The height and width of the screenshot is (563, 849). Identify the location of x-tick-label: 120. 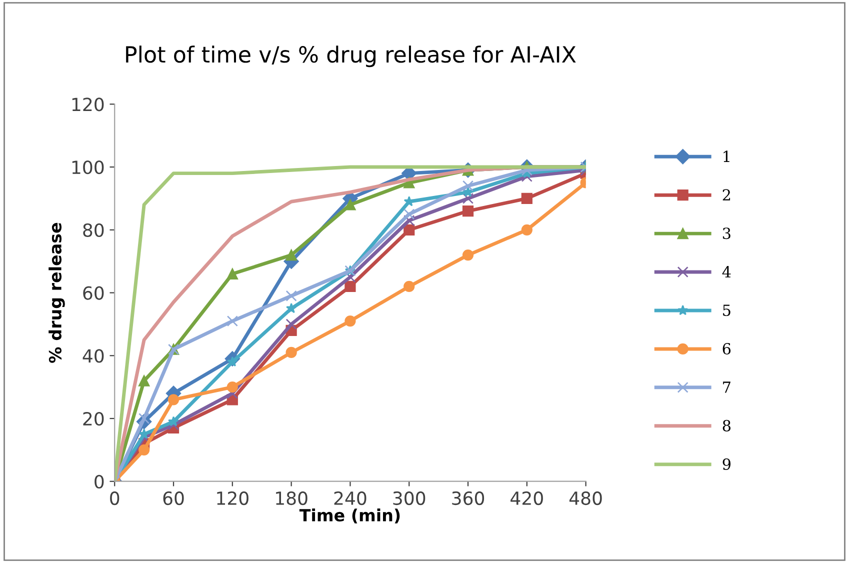
(232, 498).